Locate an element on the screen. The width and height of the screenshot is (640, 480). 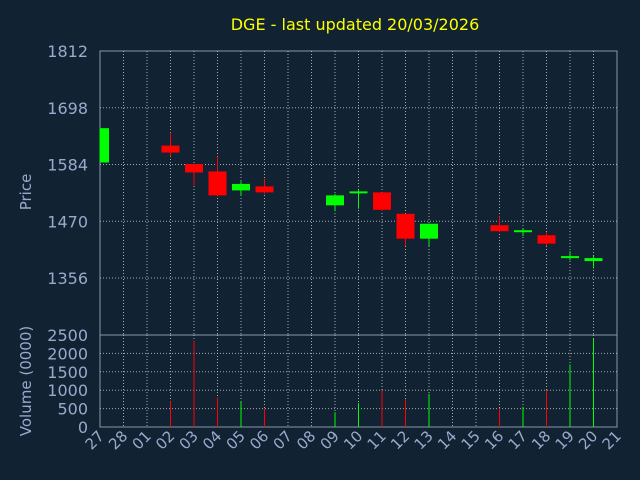
x-axis-label: Day is located at coordinates (348, 467).